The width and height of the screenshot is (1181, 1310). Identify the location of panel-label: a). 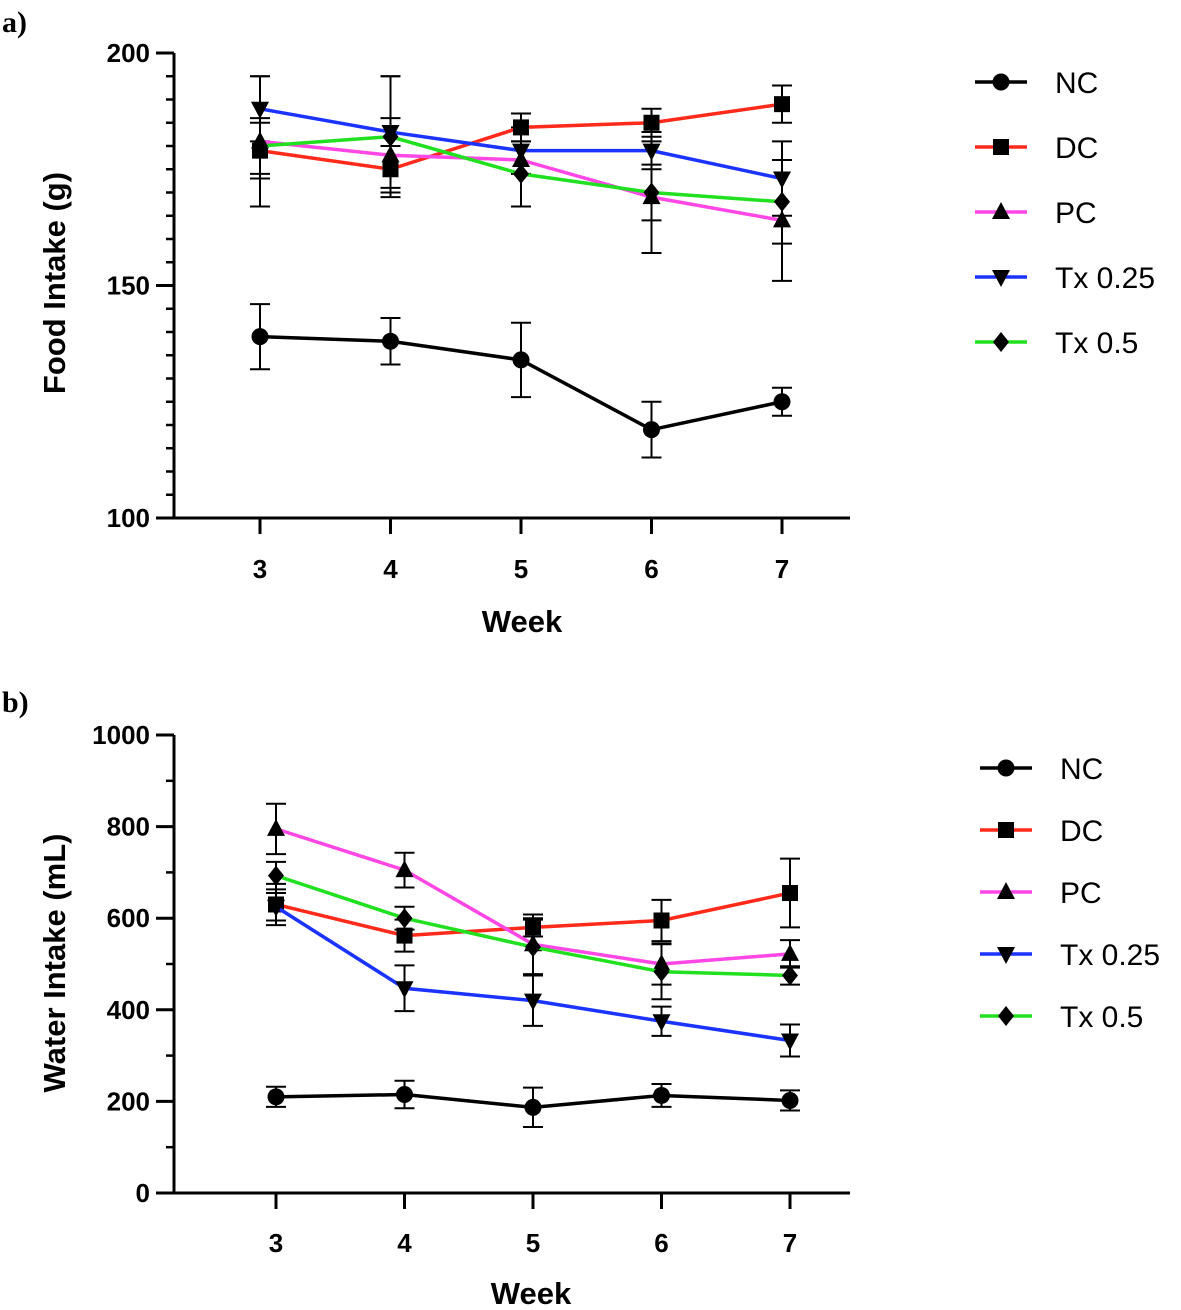
(14, 22).